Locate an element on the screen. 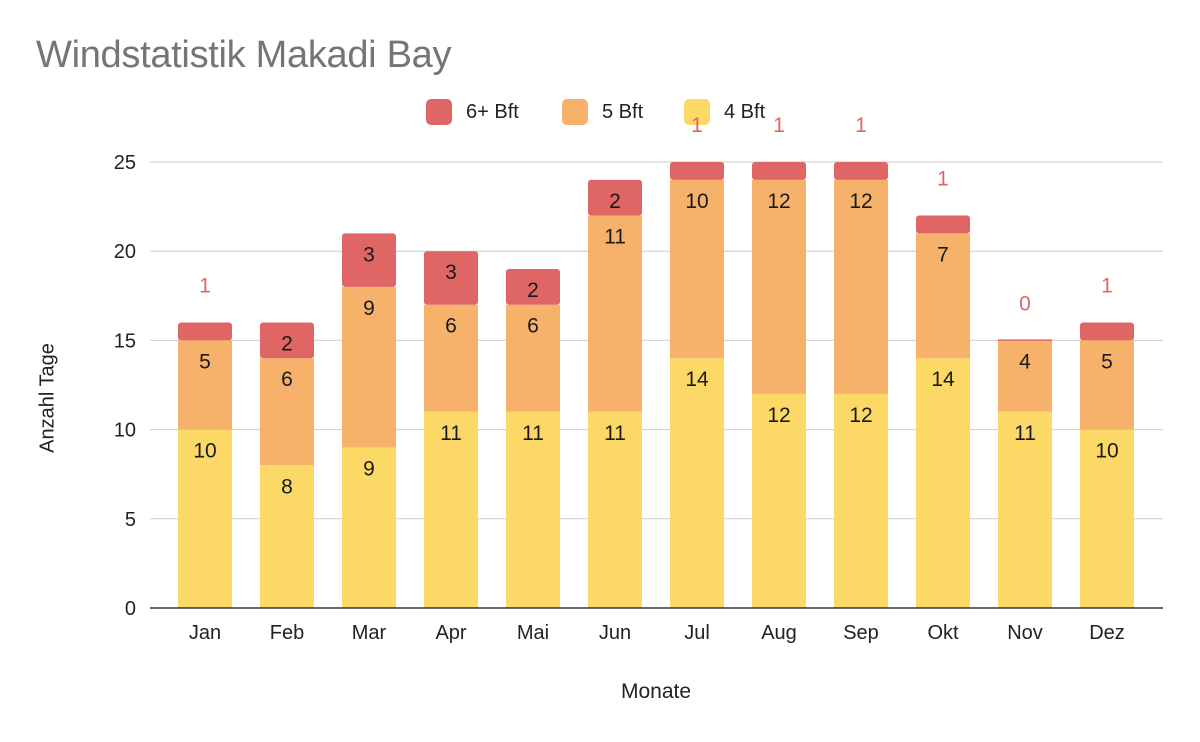  x-tick-label: Apr is located at coordinates (450, 633).